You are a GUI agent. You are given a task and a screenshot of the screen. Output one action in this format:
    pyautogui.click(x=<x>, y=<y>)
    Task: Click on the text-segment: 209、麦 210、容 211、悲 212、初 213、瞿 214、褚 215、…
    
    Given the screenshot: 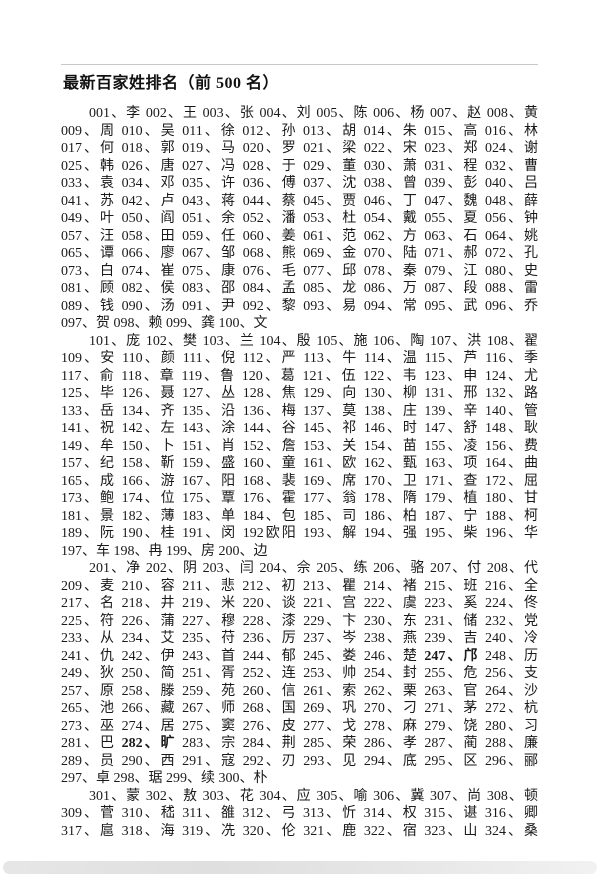 What is the action you would take?
    pyautogui.click(x=299, y=586)
    